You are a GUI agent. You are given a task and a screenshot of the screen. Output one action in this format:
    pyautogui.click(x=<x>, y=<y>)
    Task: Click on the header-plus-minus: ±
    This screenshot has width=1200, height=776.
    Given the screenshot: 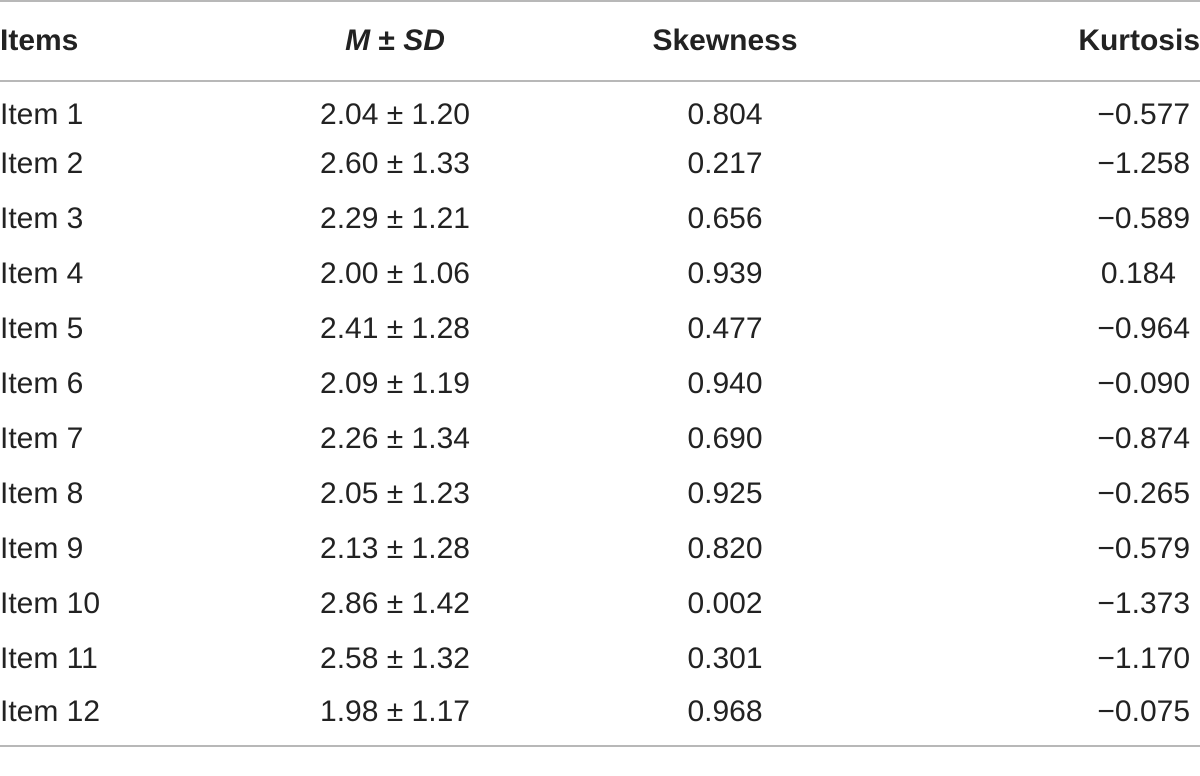 What is the action you would take?
    pyautogui.click(x=386, y=40)
    